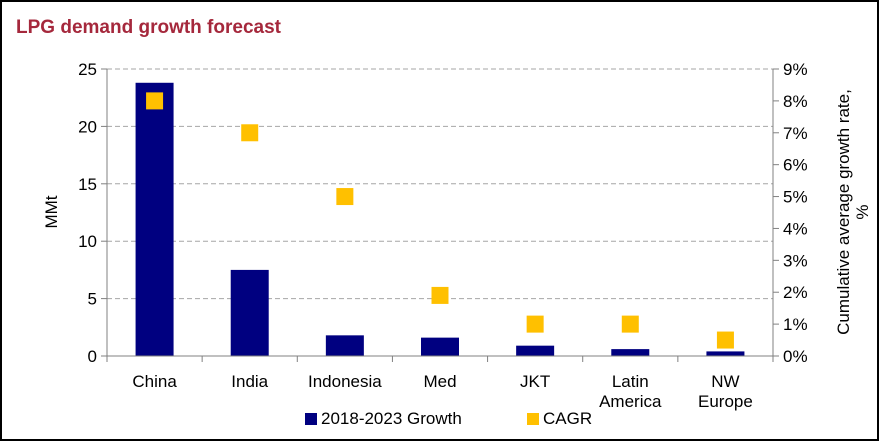  Describe the element at coordinates (630, 391) in the screenshot. I see `x-tick-label: Latin America` at that location.